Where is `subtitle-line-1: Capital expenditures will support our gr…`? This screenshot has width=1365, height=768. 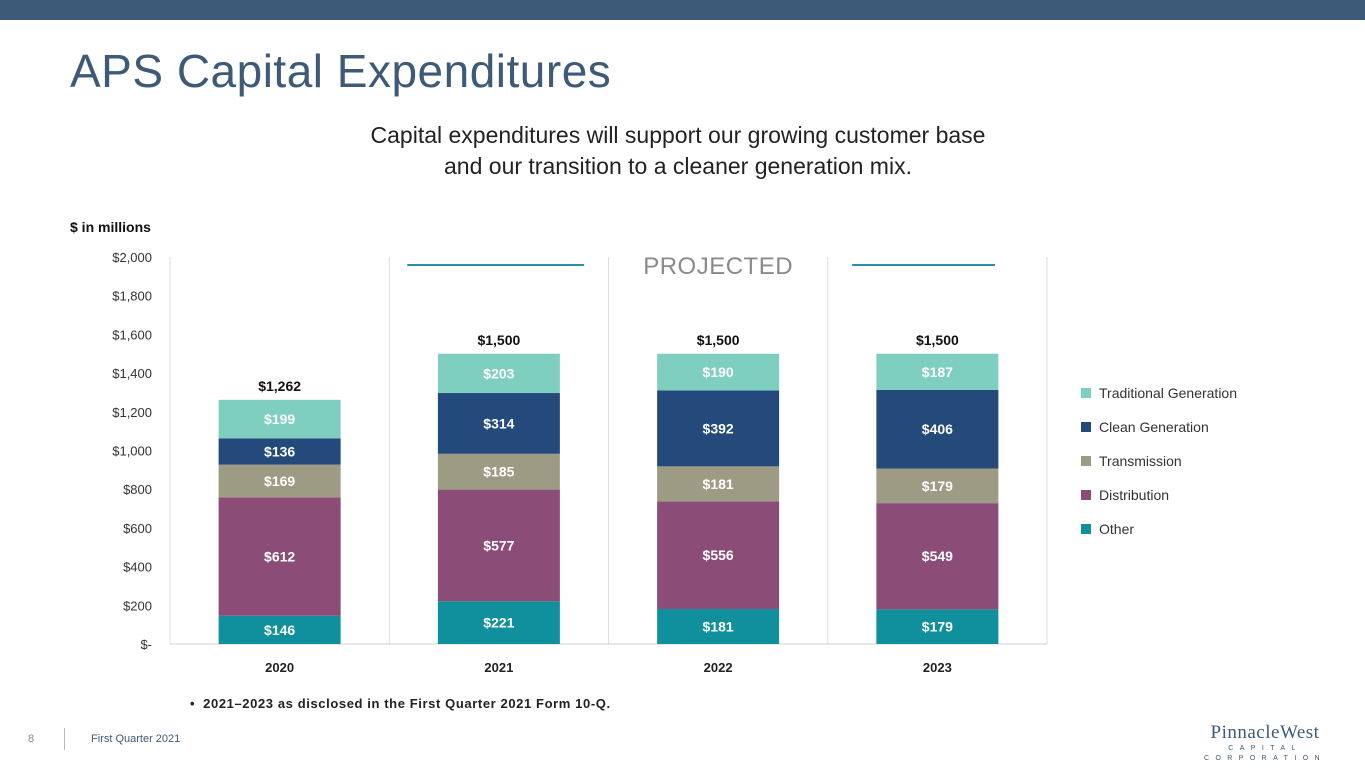 subtitle-line-1: Capital expenditures will support our gr… is located at coordinates (678, 135).